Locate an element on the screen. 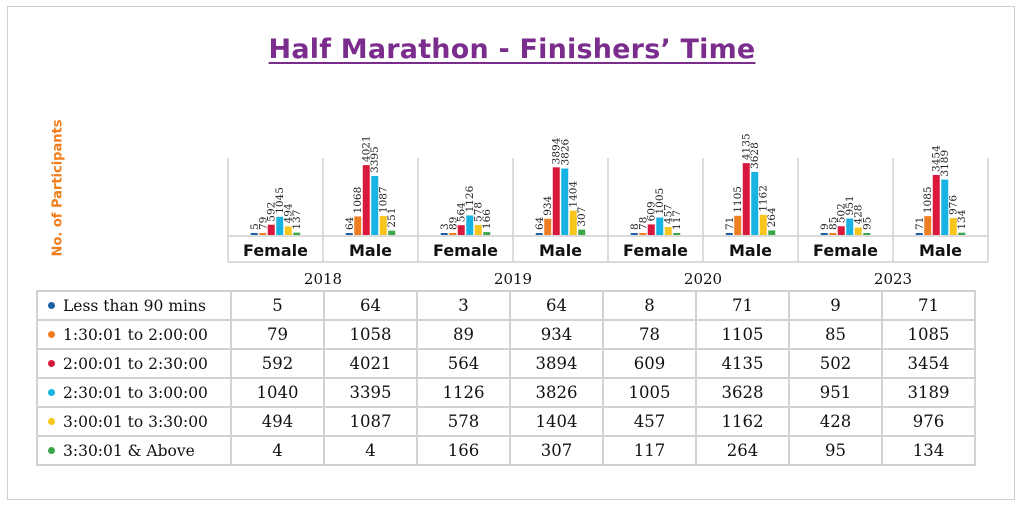 Image resolution: width=1024 pixels, height=510 pixels. table-cell: 3628 is located at coordinates (742, 392).